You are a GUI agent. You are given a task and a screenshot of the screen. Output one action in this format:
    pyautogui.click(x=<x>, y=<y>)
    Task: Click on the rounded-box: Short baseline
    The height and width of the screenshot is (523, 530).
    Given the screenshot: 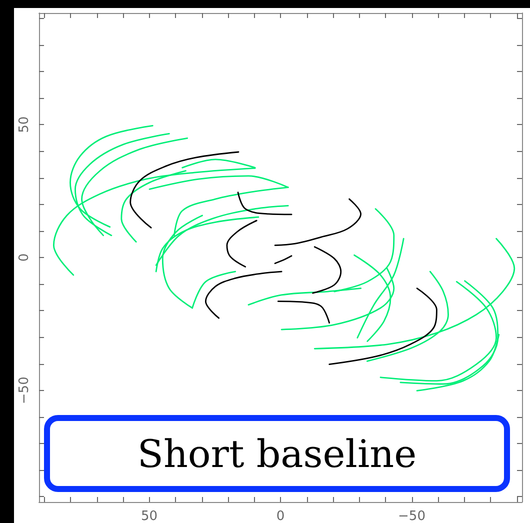 What is the action you would take?
    pyautogui.click(x=277, y=453)
    